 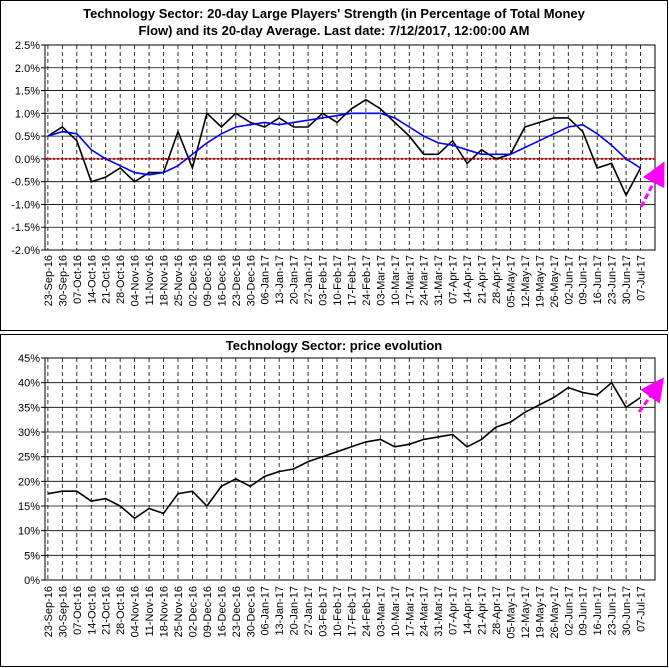 What do you see at coordinates (29, 458) in the screenshot?
I see `y-tick-label: 25%` at bounding box center [29, 458].